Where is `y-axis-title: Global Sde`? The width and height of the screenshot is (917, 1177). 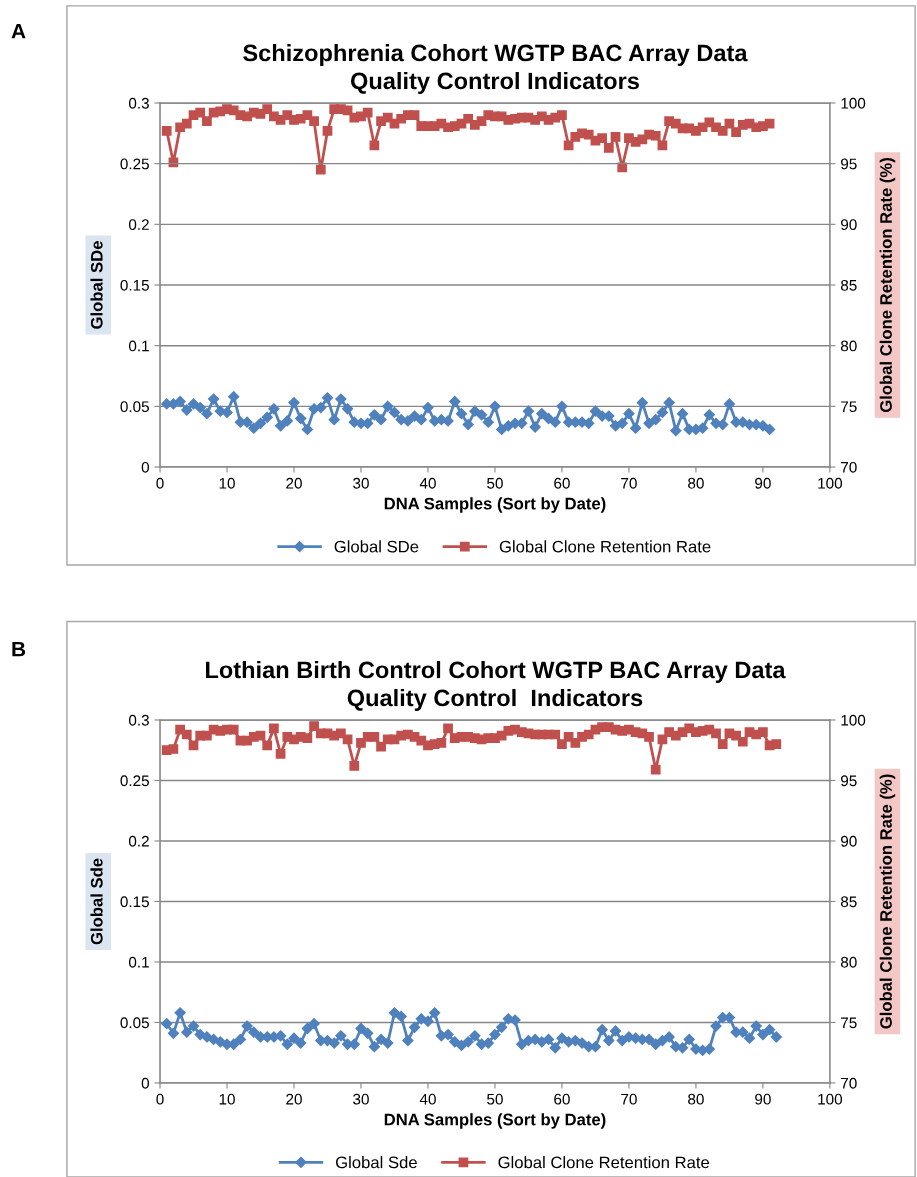 y-axis-title: Global Sde is located at coordinates (96, 901).